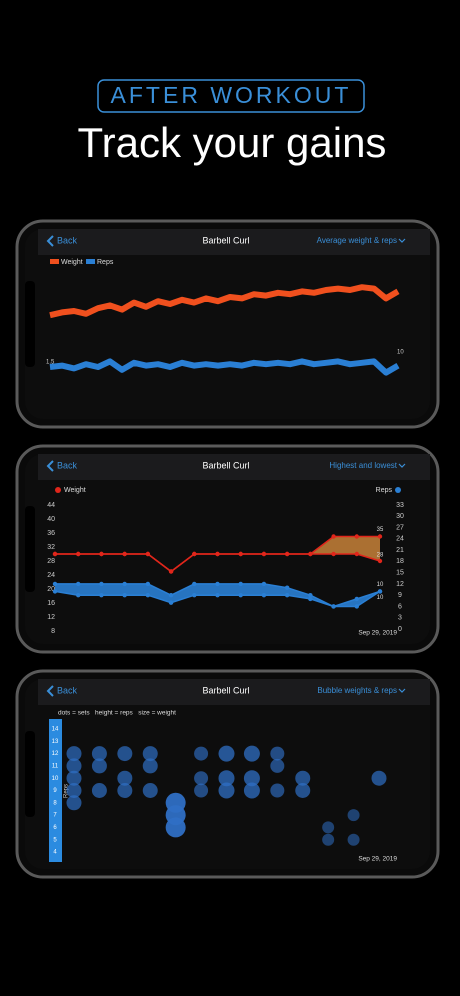 Image resolution: width=460 pixels, height=996 pixels. Describe the element at coordinates (363, 465) in the screenshot. I see `chart-menu: Highest and lowest` at that location.